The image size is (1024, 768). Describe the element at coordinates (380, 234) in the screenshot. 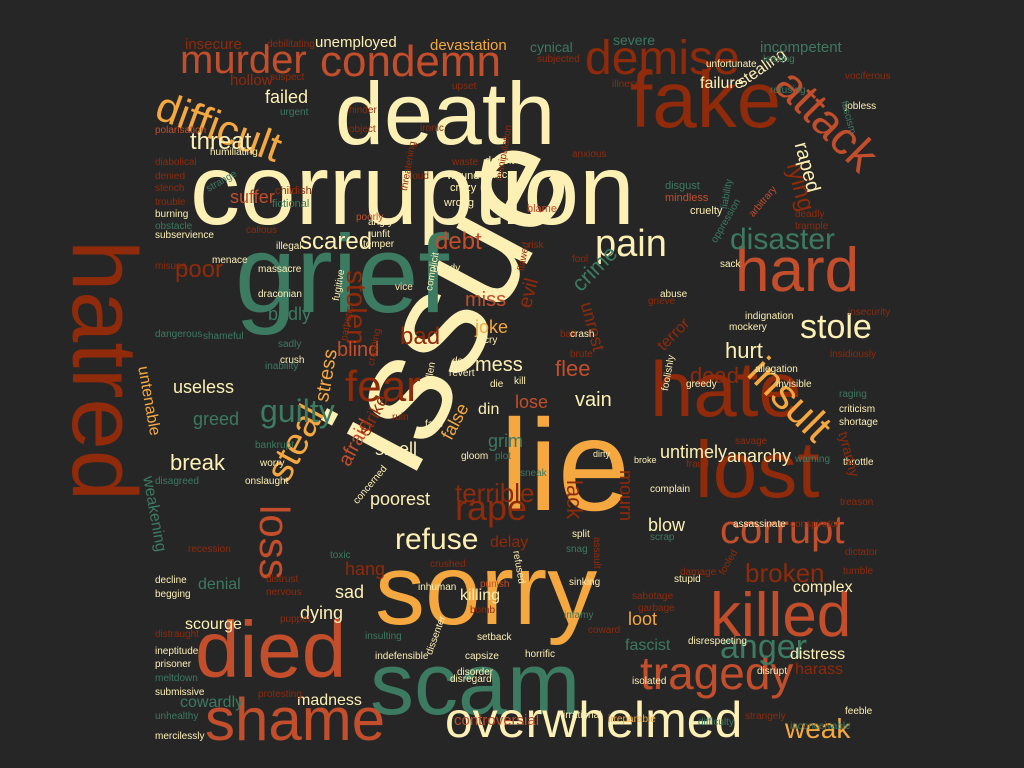

I see `word: unfit` at that location.